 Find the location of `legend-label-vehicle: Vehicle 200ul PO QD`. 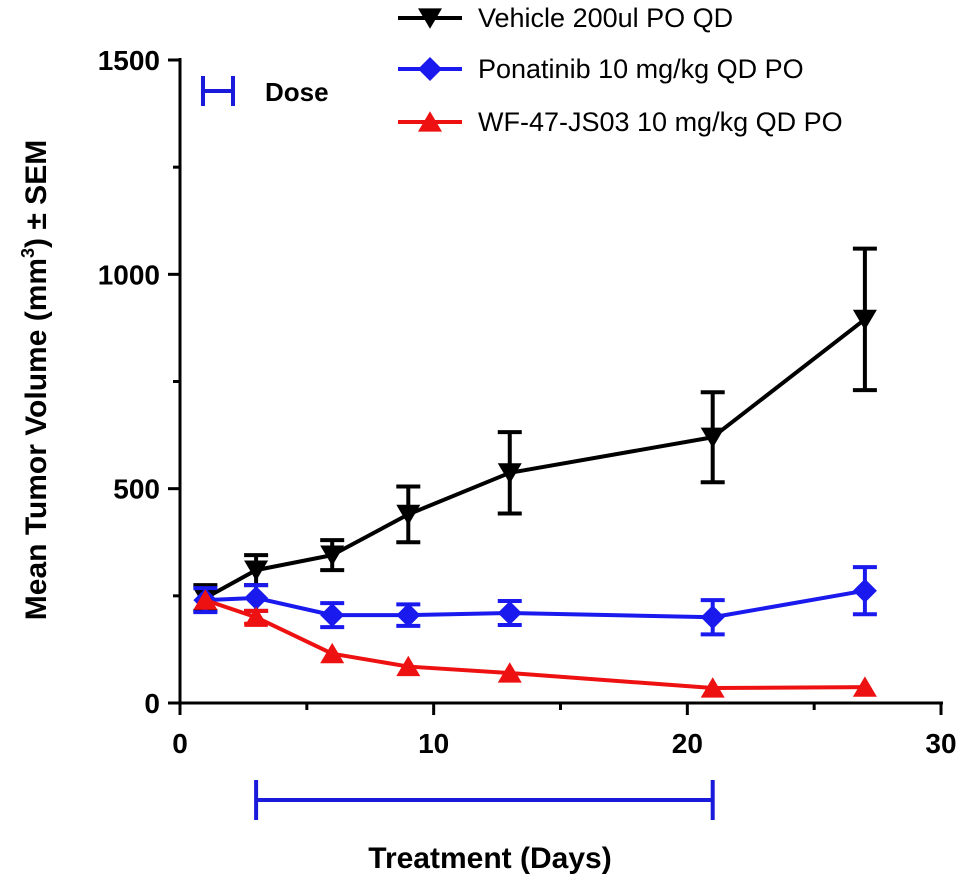

legend-label-vehicle: Vehicle 200ul PO QD is located at coordinates (605, 18).